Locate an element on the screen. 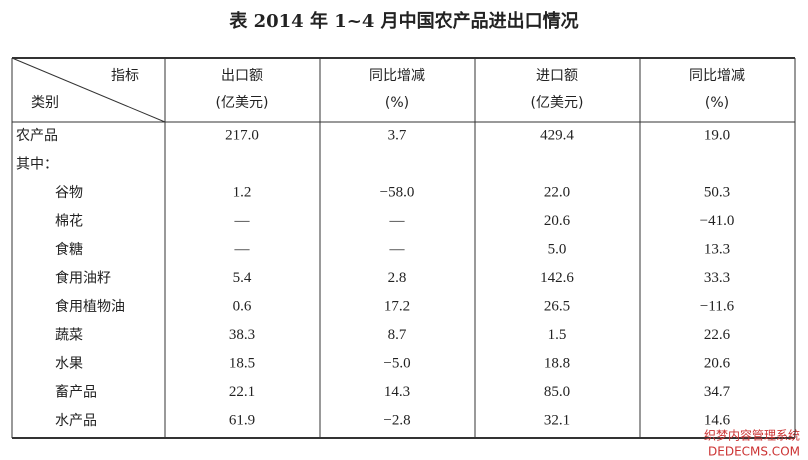 The width and height of the screenshot is (808, 460). cell: 13.3 is located at coordinates (717, 249).